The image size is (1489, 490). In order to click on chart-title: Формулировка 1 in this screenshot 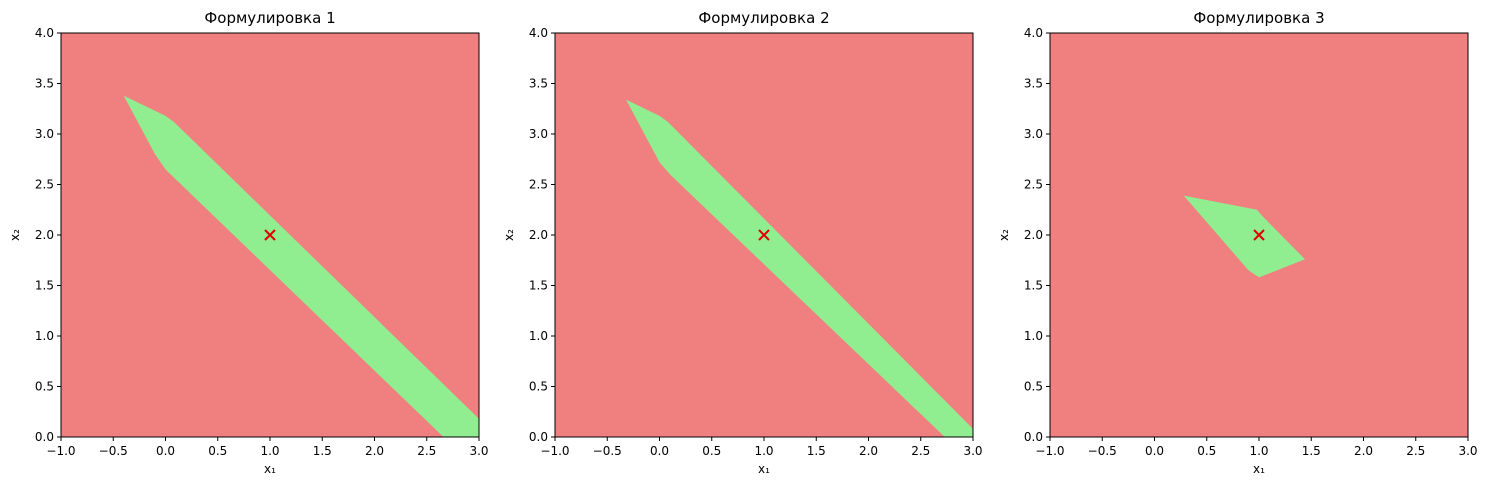, I will do `click(269, 18)`.